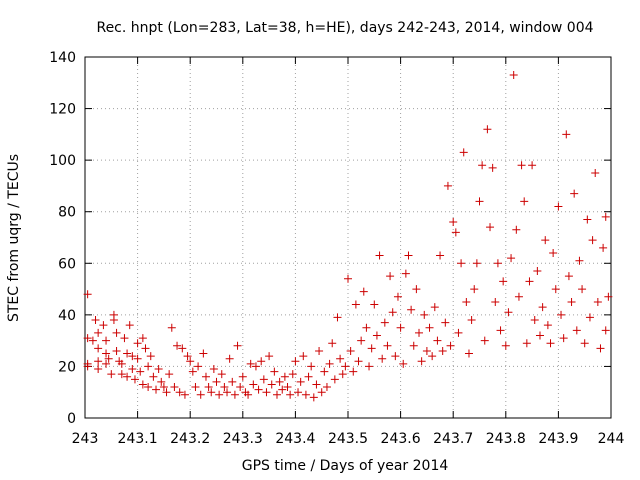 The width and height of the screenshot is (640, 480). What do you see at coordinates (453, 439) in the screenshot?
I see `x-tick-label: 243.7` at bounding box center [453, 439].